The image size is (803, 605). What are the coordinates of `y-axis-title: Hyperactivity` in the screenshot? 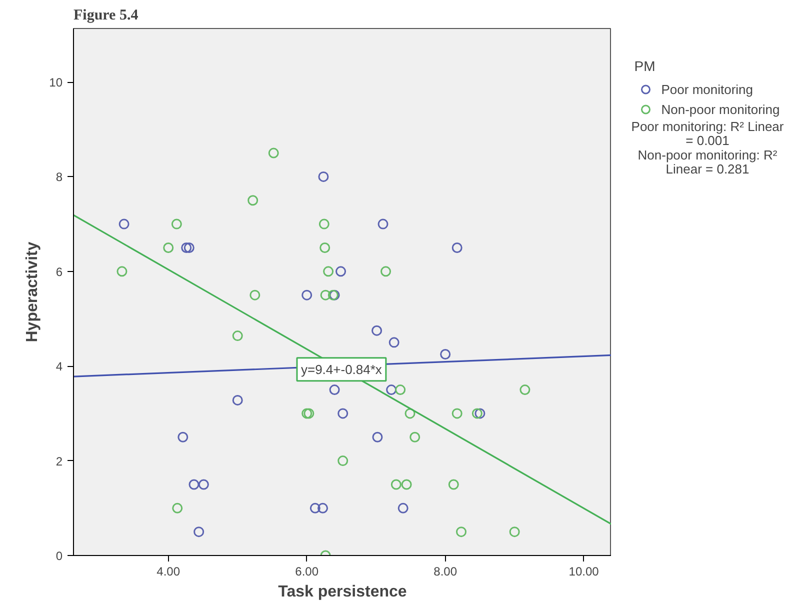 It's located at (33, 292).